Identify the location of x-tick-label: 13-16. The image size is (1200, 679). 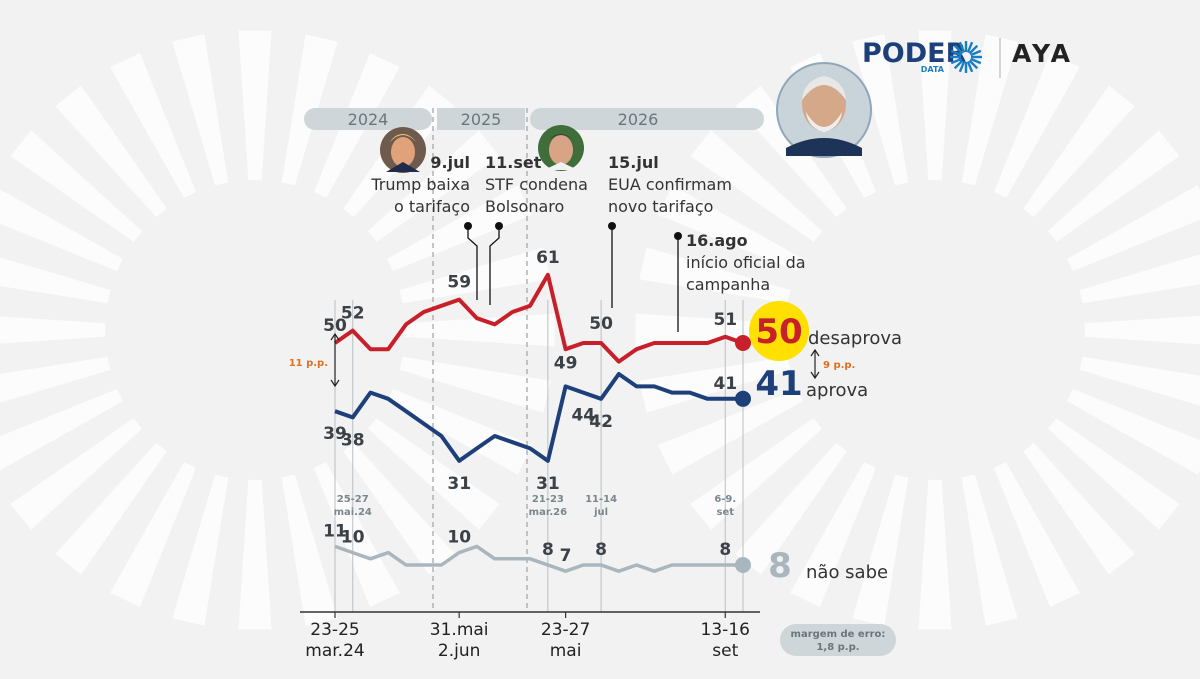
(725, 630).